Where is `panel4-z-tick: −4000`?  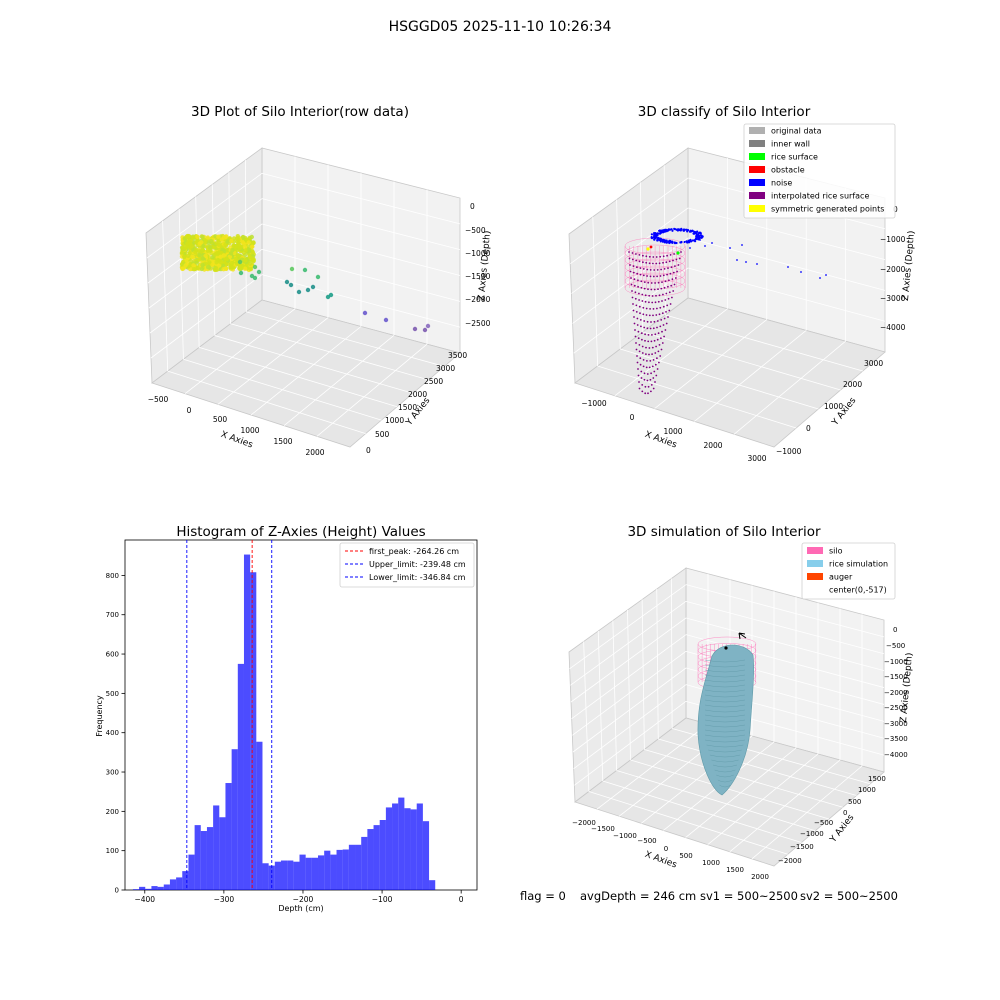
panel4-z-tick: −4000 is located at coordinates (896, 755).